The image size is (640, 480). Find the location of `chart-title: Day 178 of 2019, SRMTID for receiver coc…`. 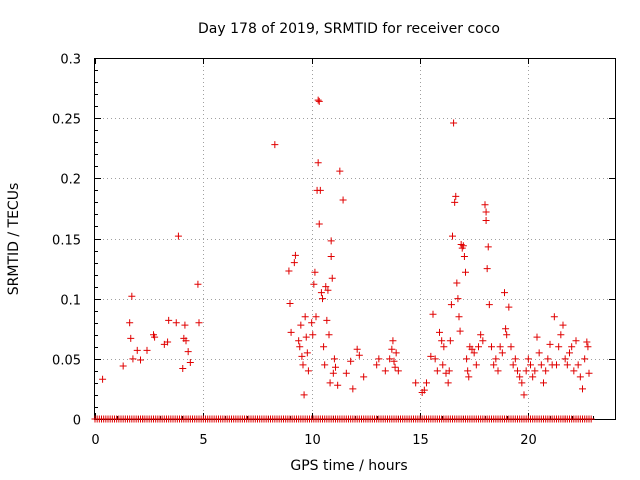

chart-title: Day 178 of 2019, SRMTID for receiver coc… is located at coordinates (349, 29).